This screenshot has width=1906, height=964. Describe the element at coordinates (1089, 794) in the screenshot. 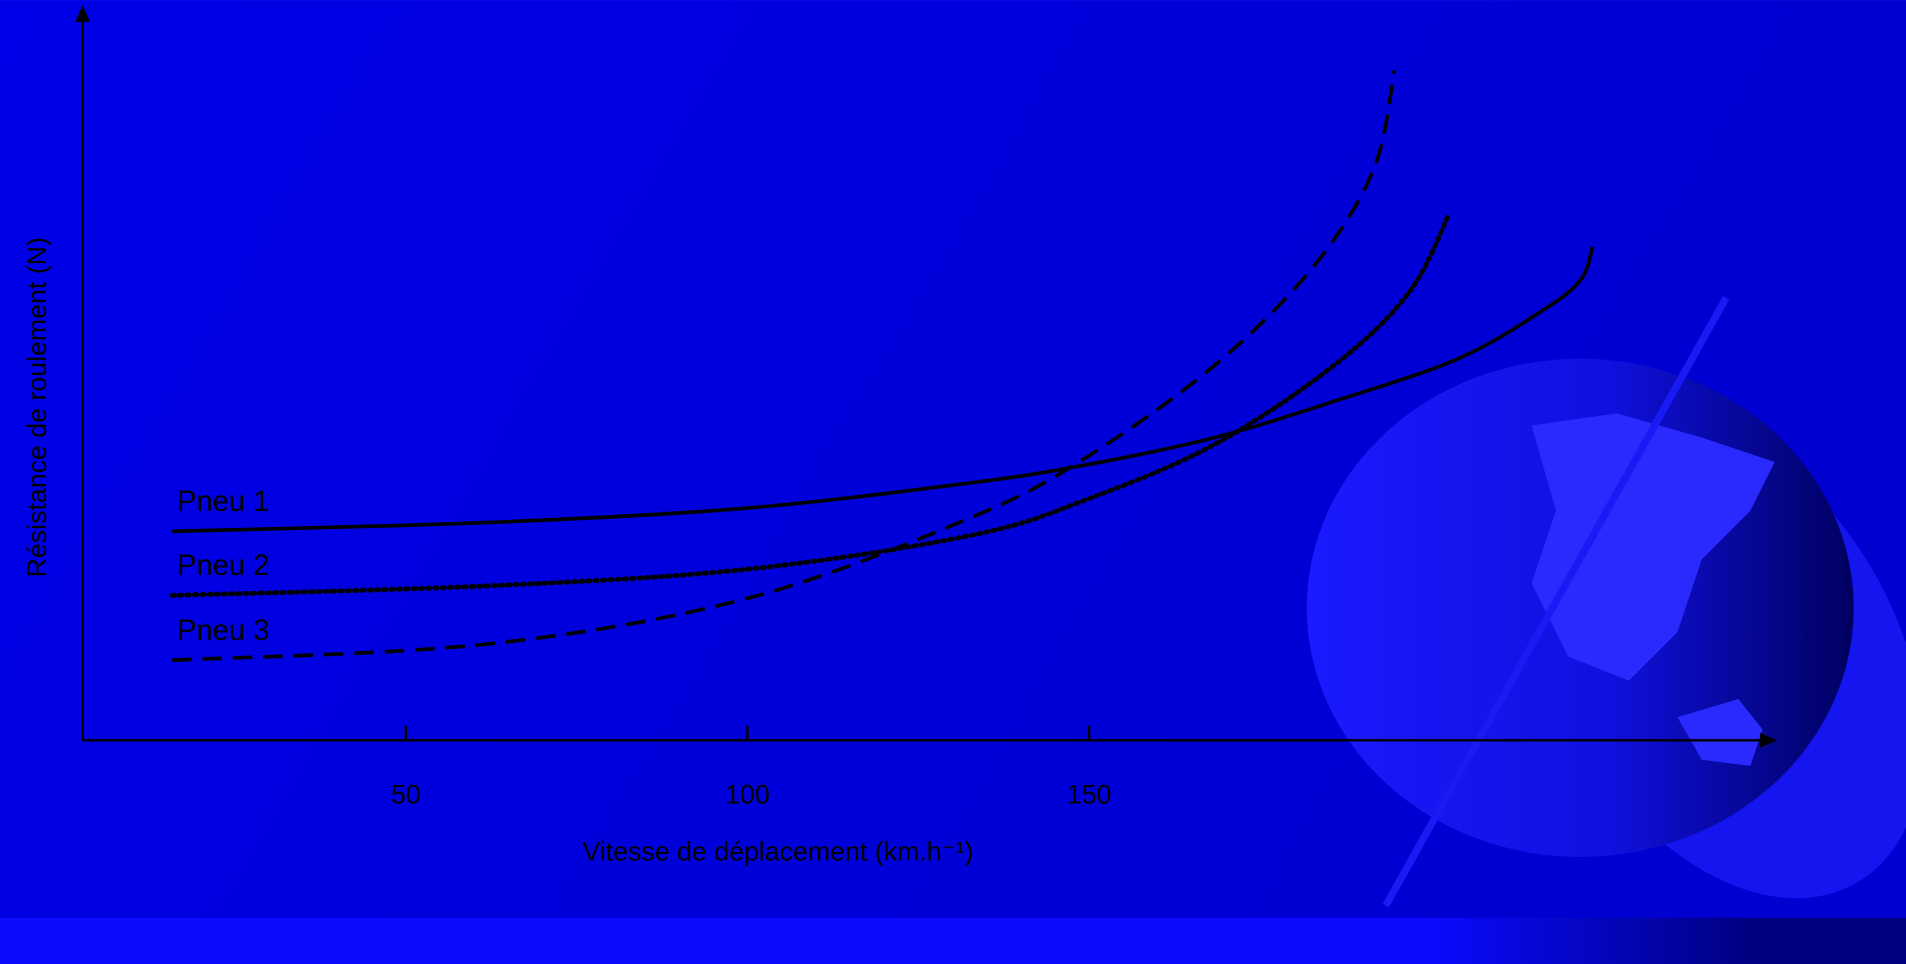

I see `x-tick-label: 150` at that location.